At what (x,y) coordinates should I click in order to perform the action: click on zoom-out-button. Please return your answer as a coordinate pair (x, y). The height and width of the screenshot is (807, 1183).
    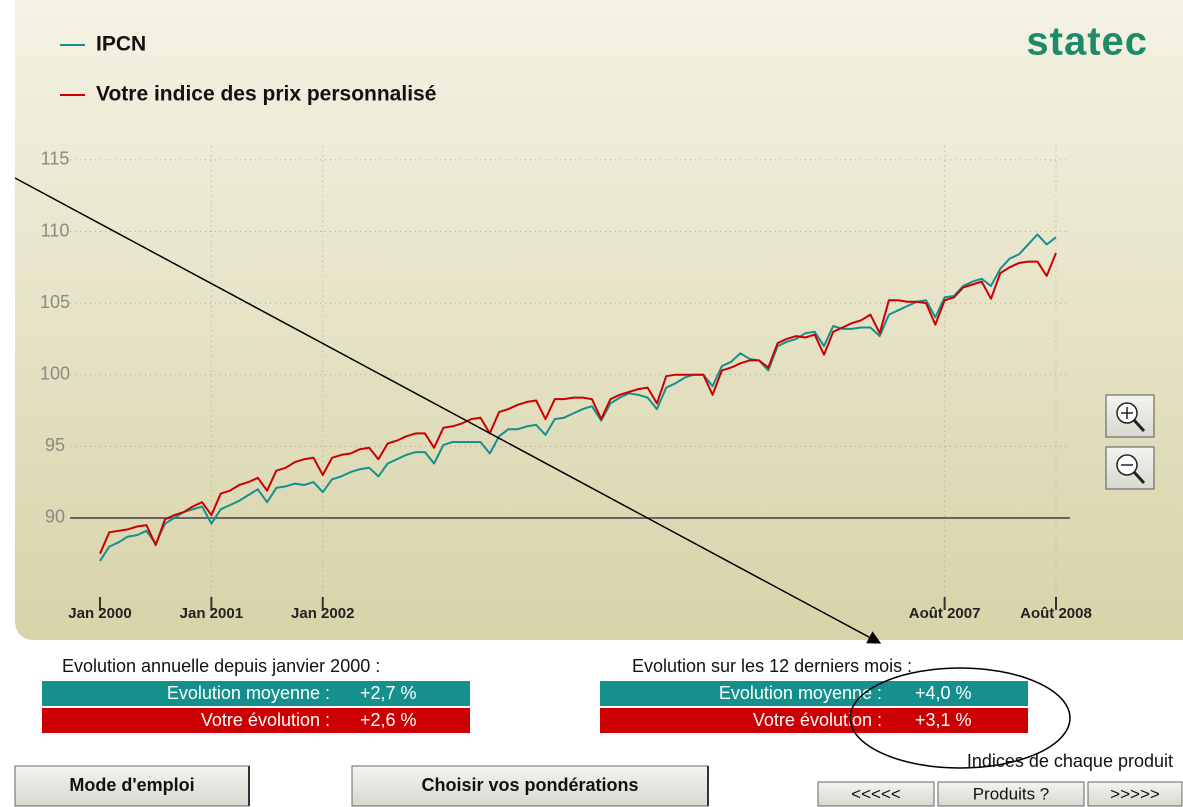
    Looking at the image, I should click on (1130, 468).